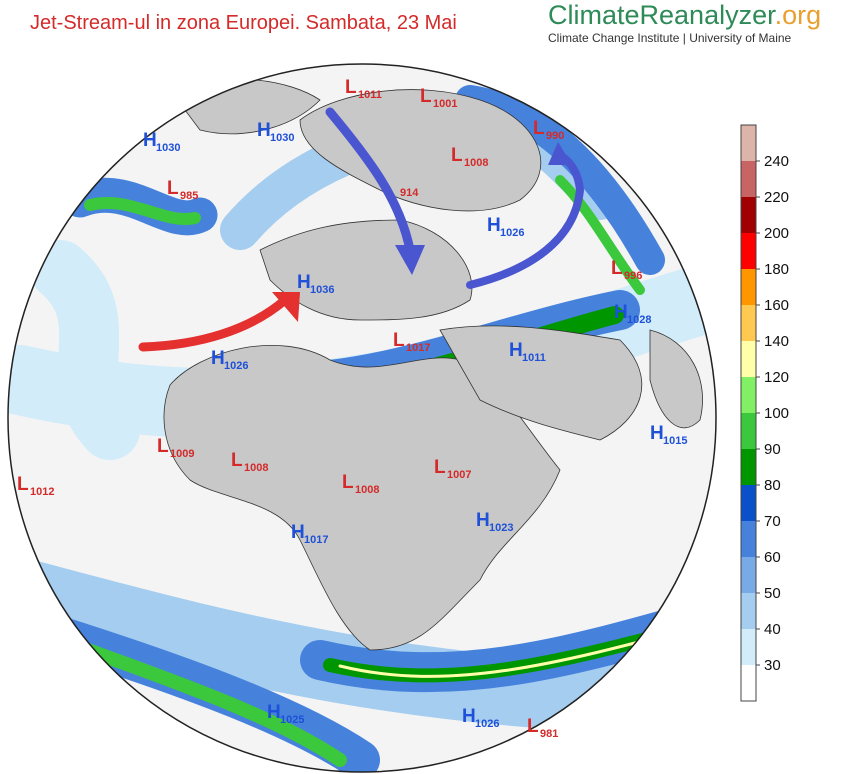  Describe the element at coordinates (501, 528) in the screenshot. I see `system-pressure: 1023` at that location.